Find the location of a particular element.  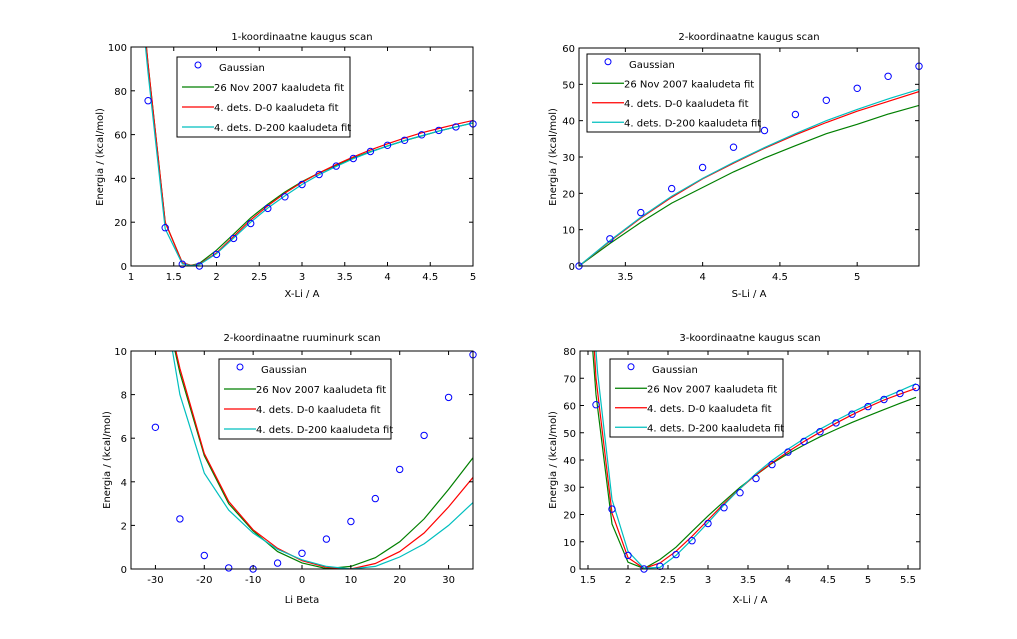

y-tick-label: 2 is located at coordinates (124, 526).